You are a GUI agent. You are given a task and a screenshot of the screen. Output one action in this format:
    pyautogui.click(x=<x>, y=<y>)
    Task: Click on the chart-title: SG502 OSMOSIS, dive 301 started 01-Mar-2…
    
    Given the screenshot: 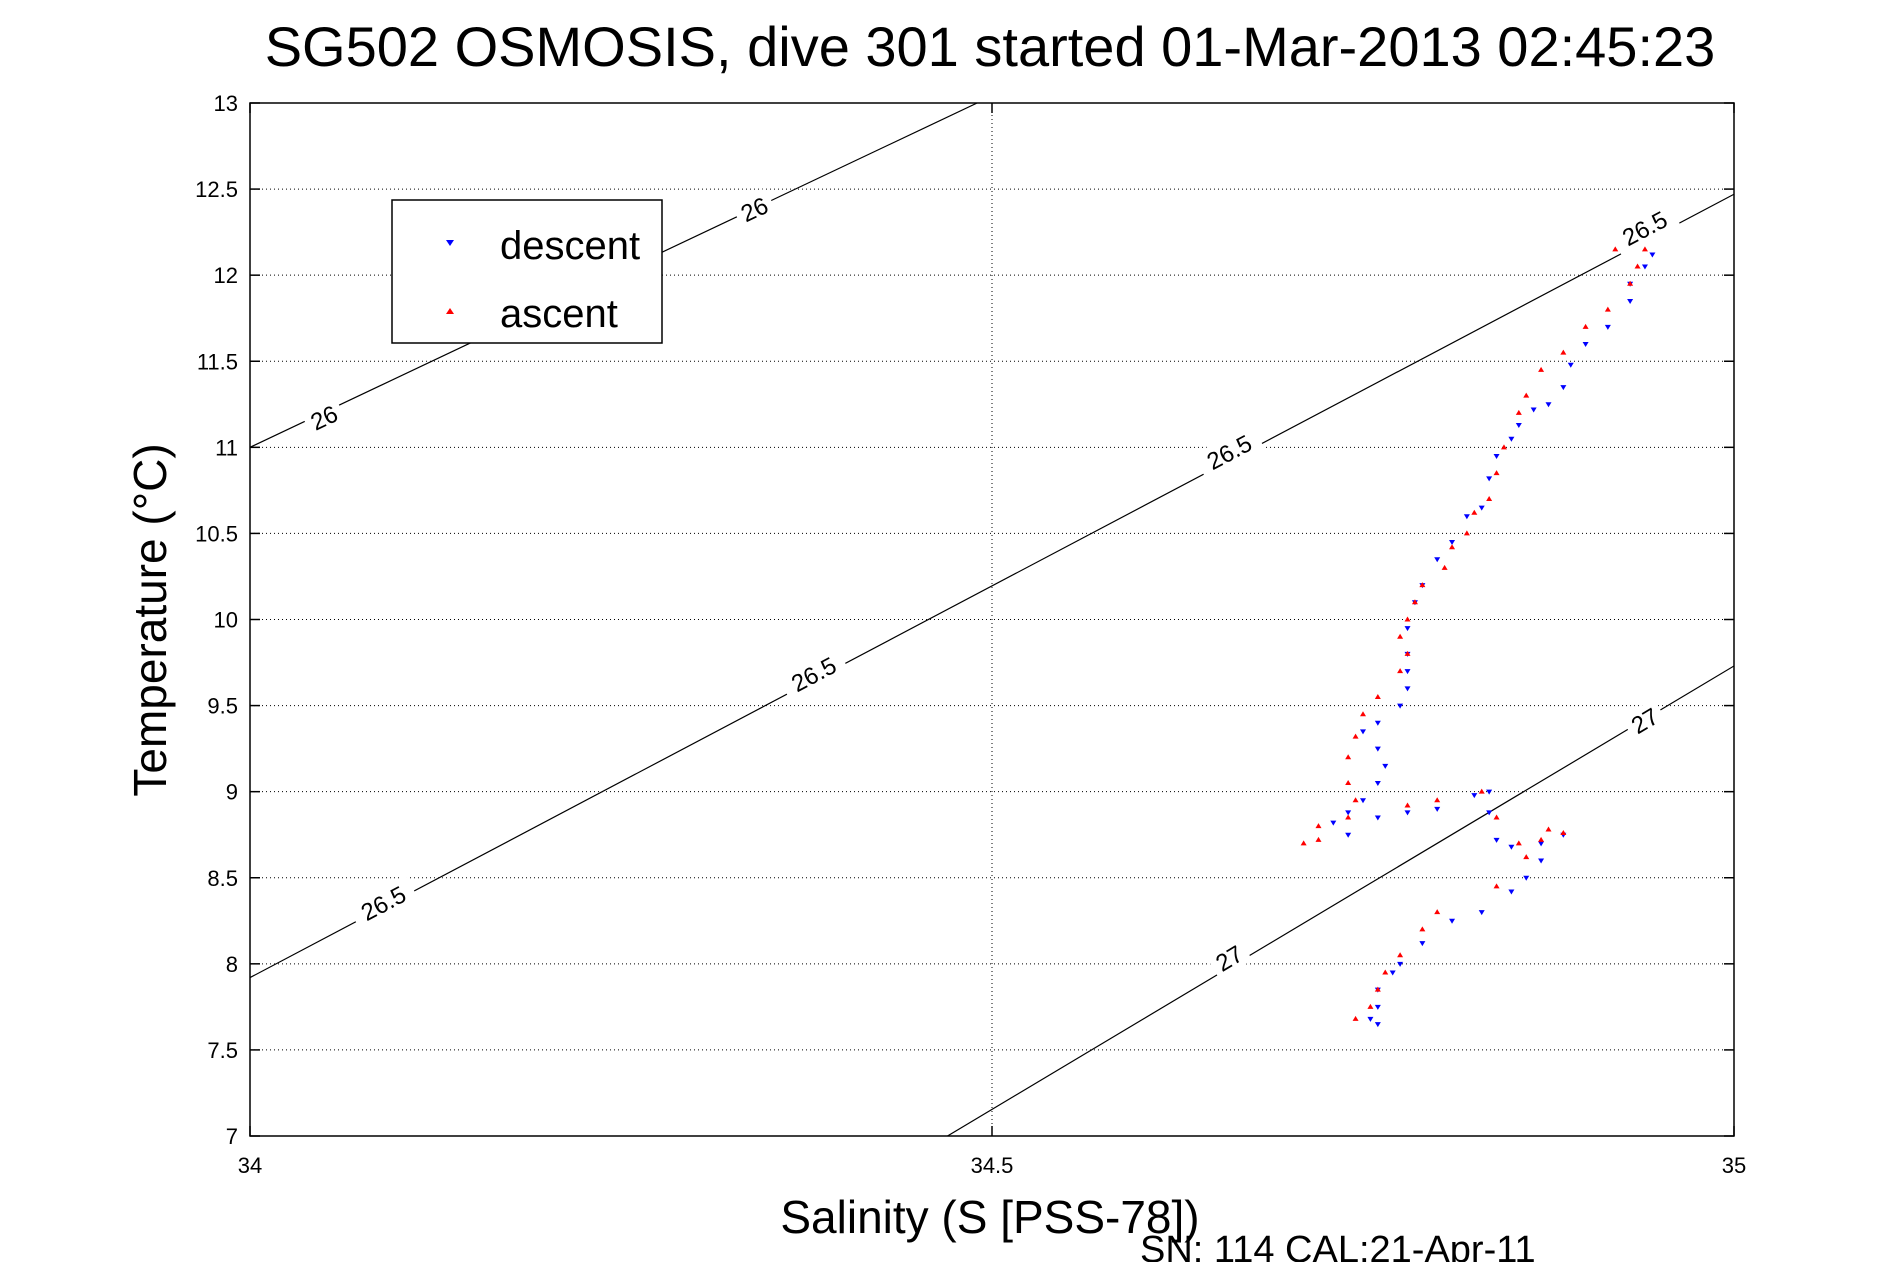 What is the action you would take?
    pyautogui.click(x=990, y=46)
    